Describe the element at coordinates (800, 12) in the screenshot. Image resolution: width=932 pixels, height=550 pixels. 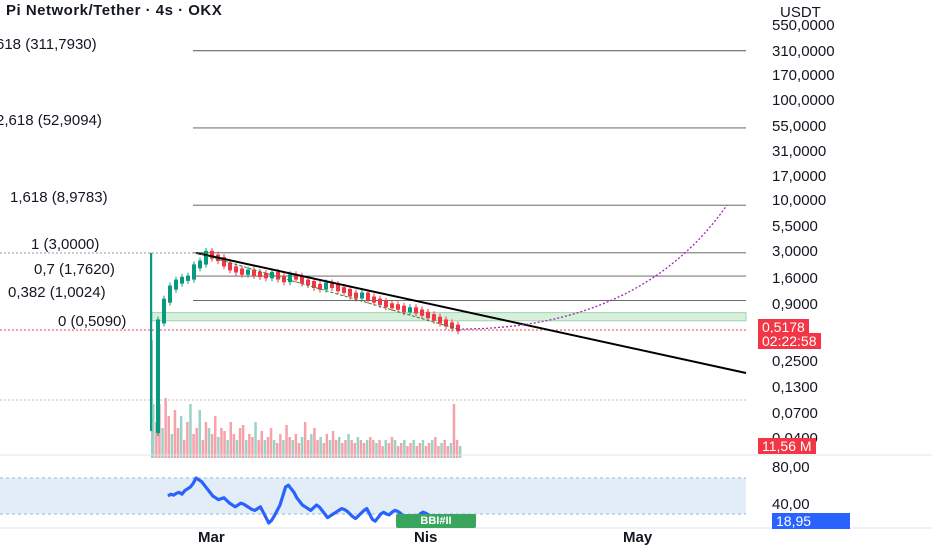
I see `currency-label: USDT` at that location.